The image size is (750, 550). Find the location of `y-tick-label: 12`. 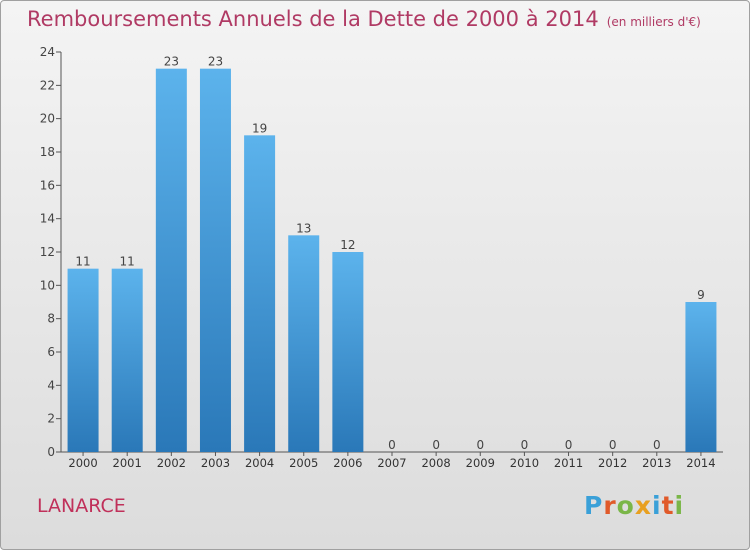

y-tick-label: 12 is located at coordinates (47, 252).